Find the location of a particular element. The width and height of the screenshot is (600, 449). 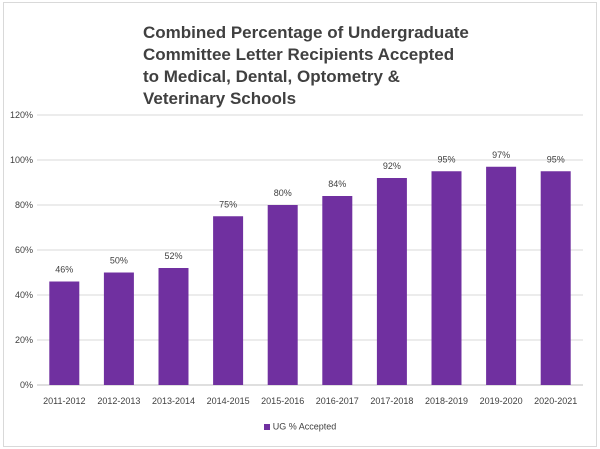

x-tick-label: 2017-2018 is located at coordinates (391, 401).